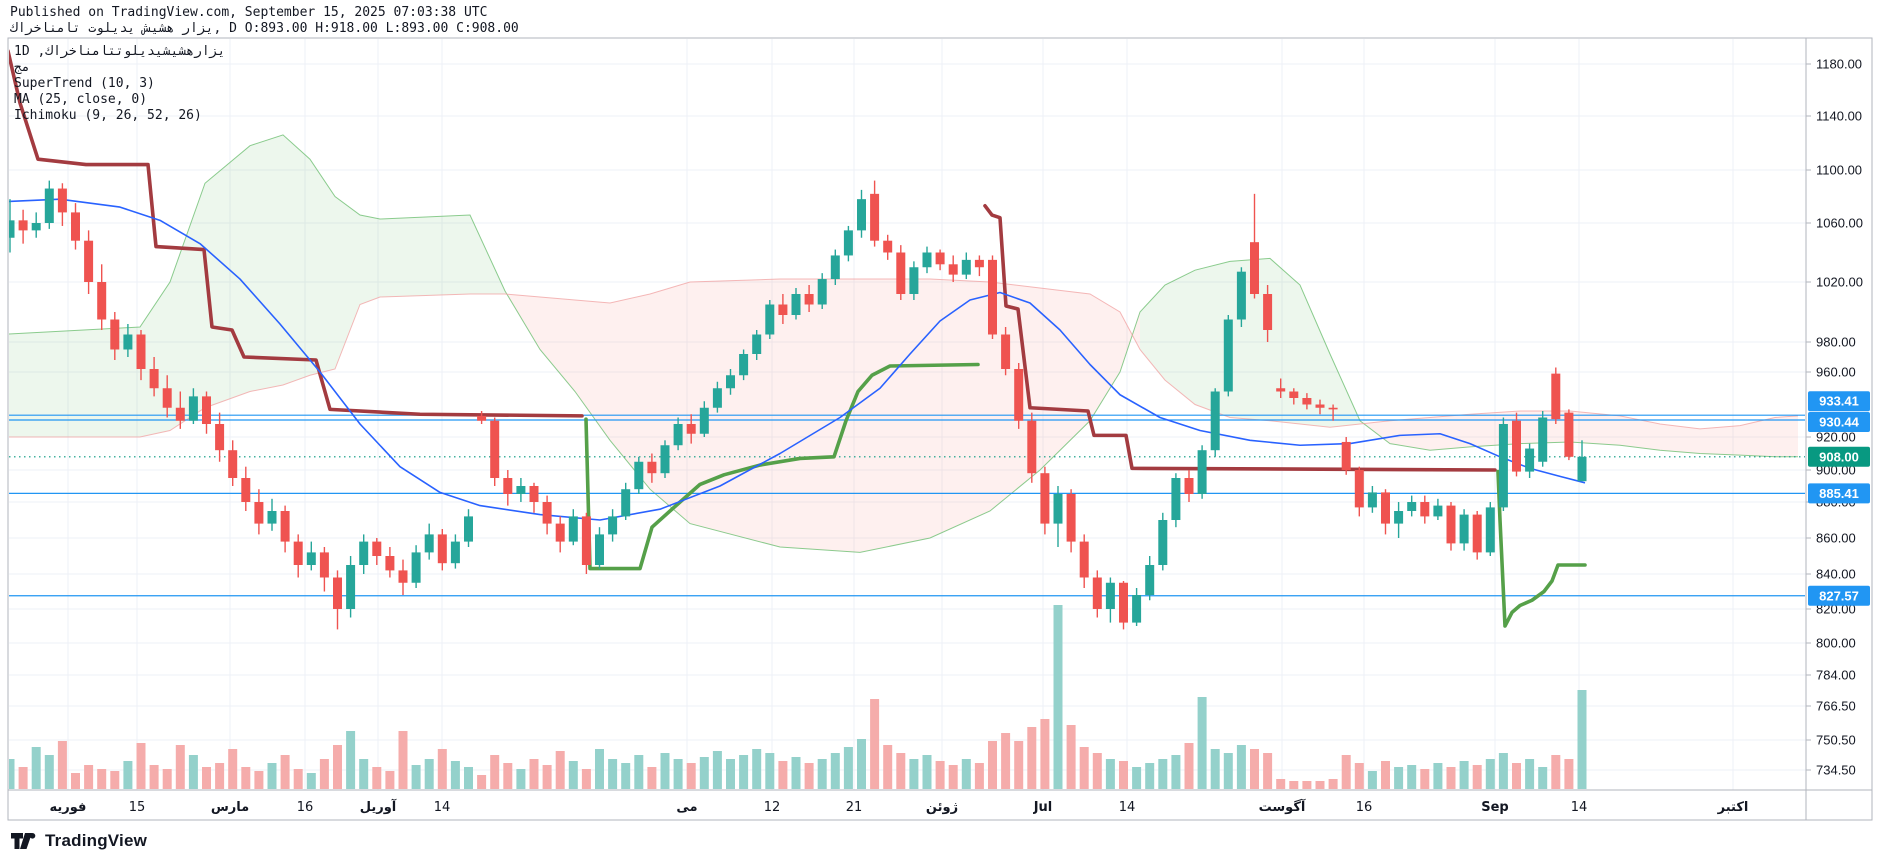 This screenshot has height=863, width=1878. What do you see at coordinates (1839, 282) in the screenshot?
I see `price-tick: 1020.00` at bounding box center [1839, 282].